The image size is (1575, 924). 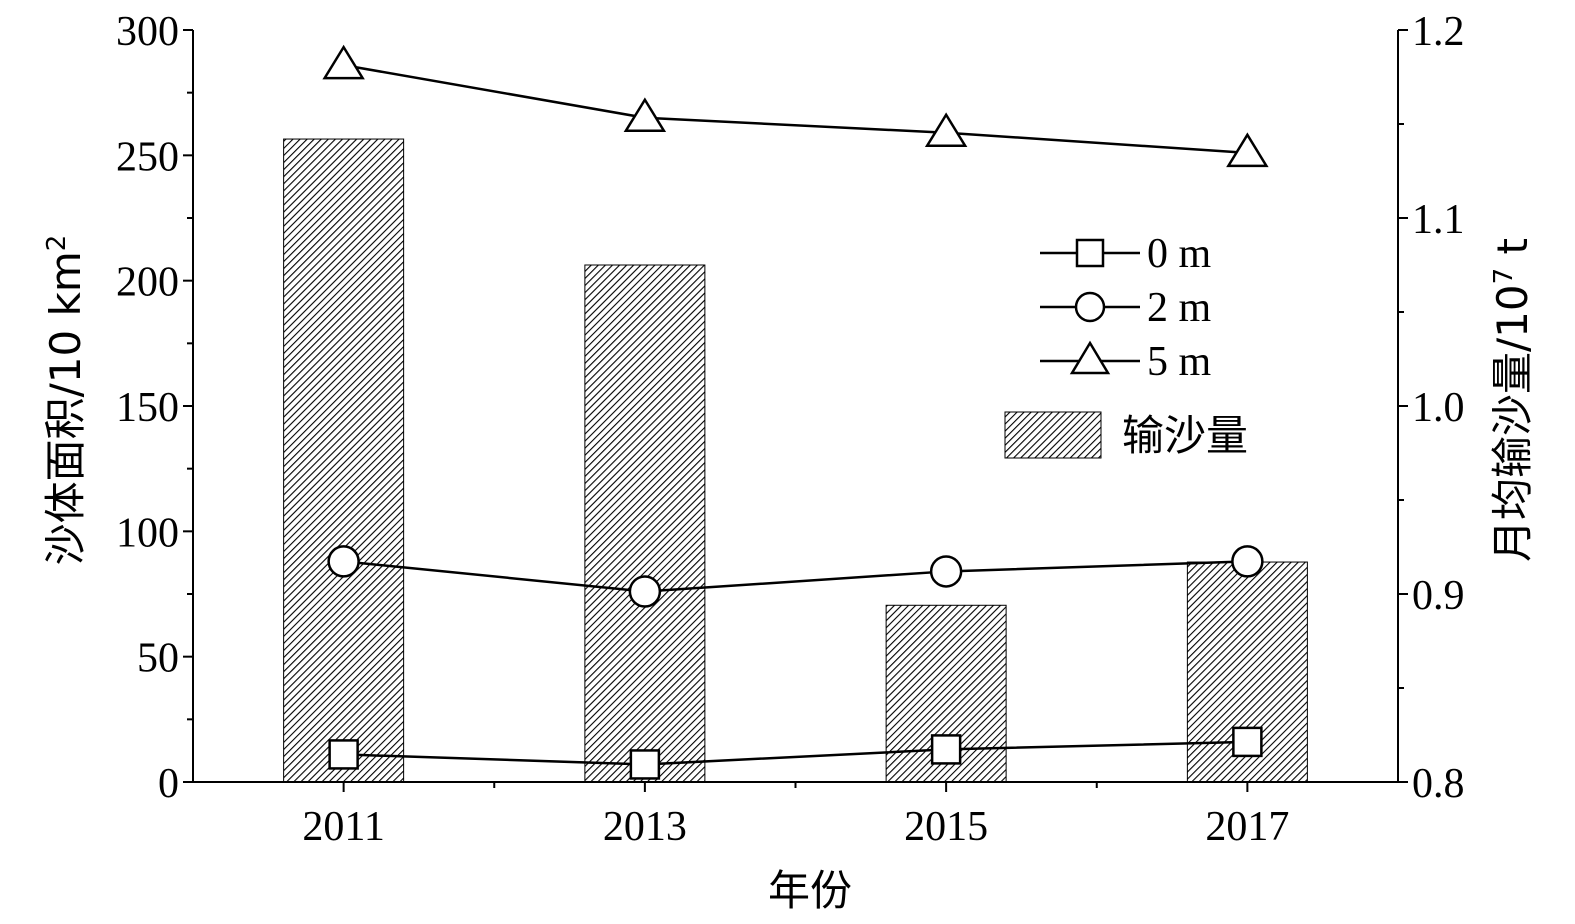 I want to click on point-2m-2013, so click(x=645, y=591).